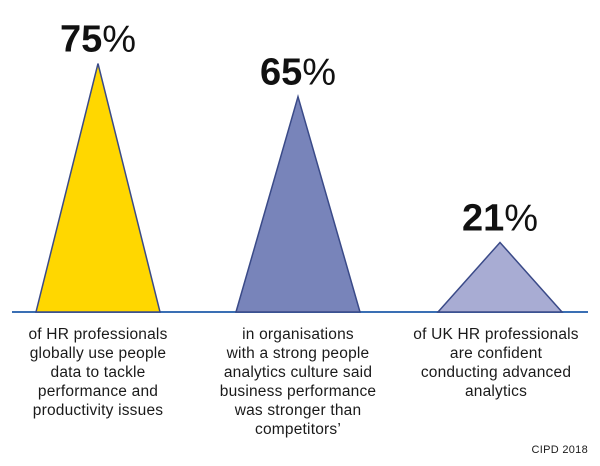 This screenshot has height=466, width=600. What do you see at coordinates (298, 391) in the screenshot?
I see `caption-line: business performance` at bounding box center [298, 391].